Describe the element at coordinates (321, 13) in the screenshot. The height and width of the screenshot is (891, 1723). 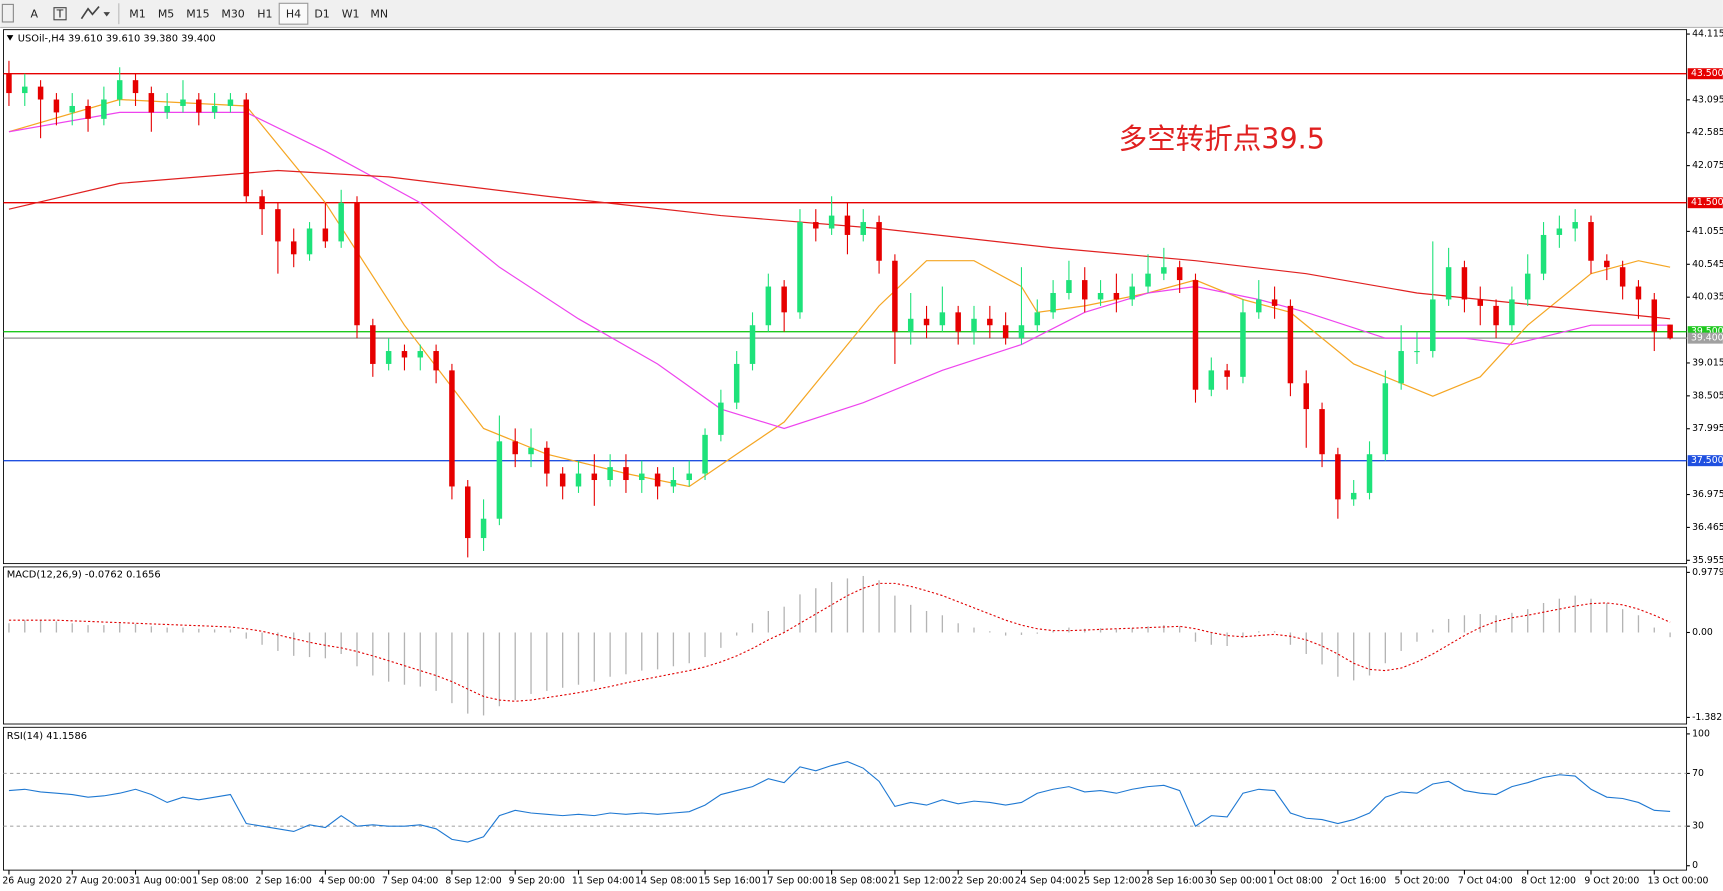
I see `timeframe-button: D1` at that location.